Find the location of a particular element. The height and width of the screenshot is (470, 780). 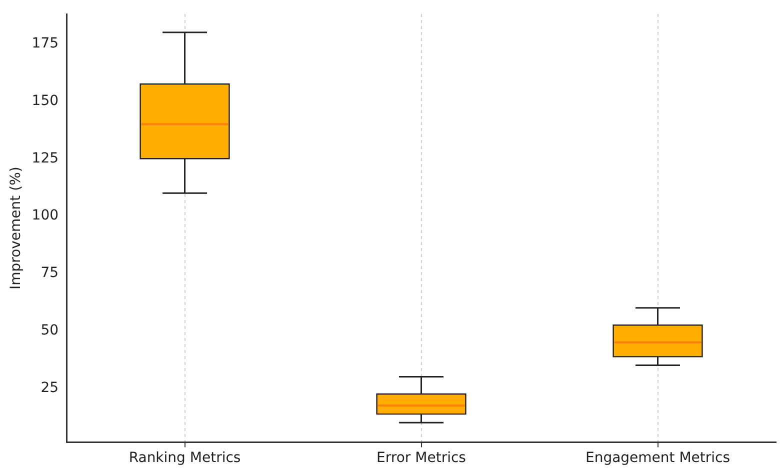

y-tick-label: 25 is located at coordinates (49, 388).